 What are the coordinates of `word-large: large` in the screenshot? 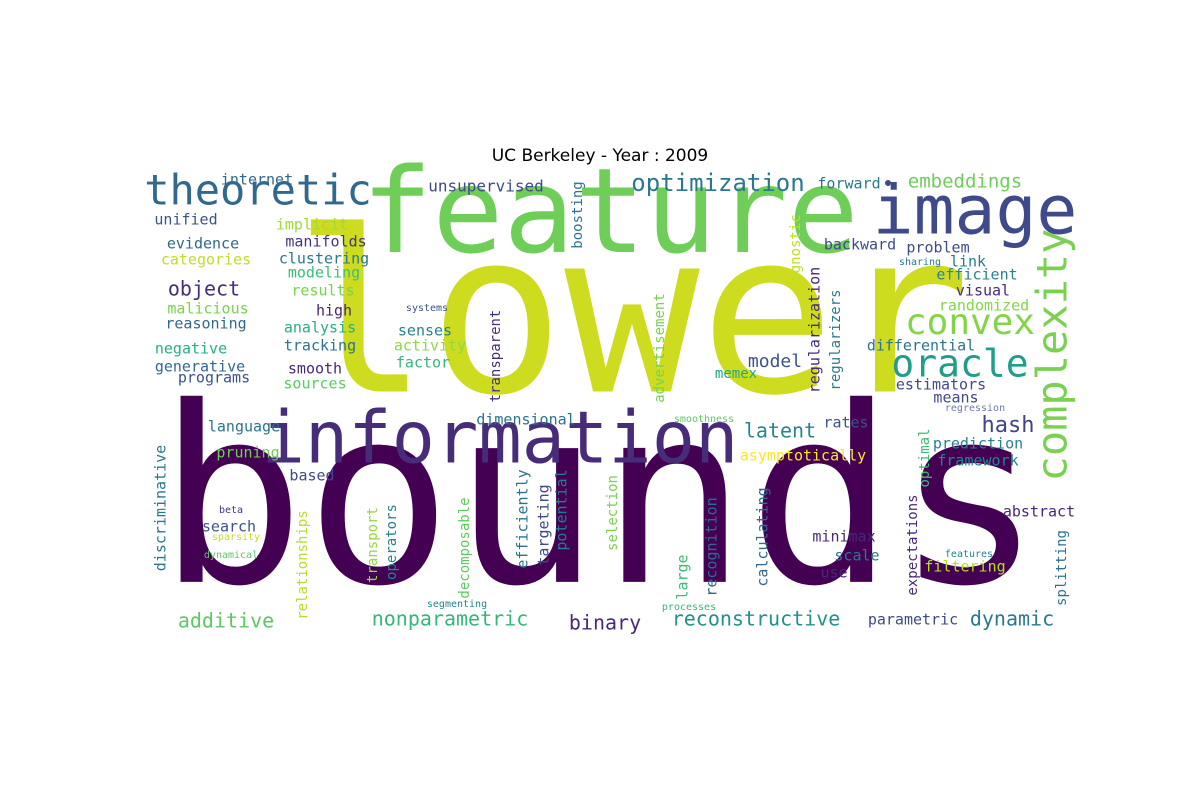 It's located at (683, 576).